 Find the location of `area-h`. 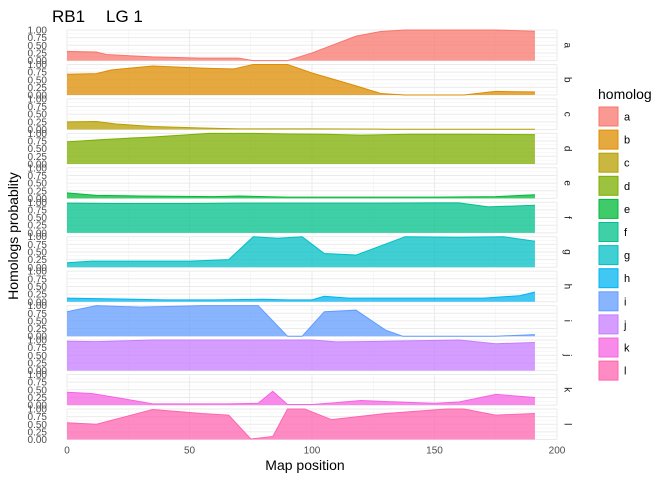

area-h is located at coordinates (301, 296).